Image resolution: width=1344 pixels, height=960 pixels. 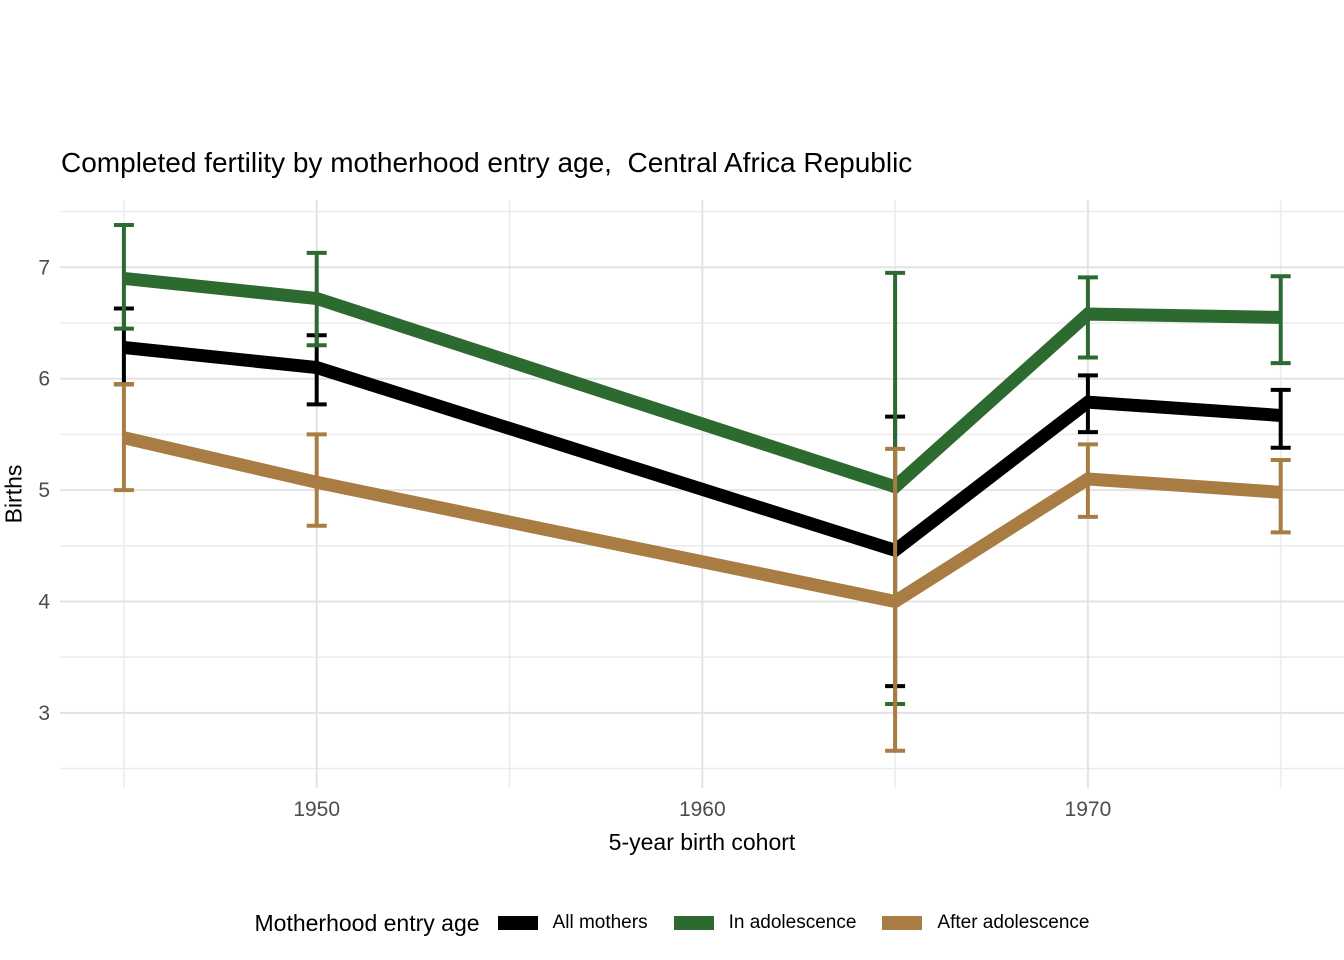 I want to click on legend-item-in-adolescence: In adolescence, so click(x=765, y=923).